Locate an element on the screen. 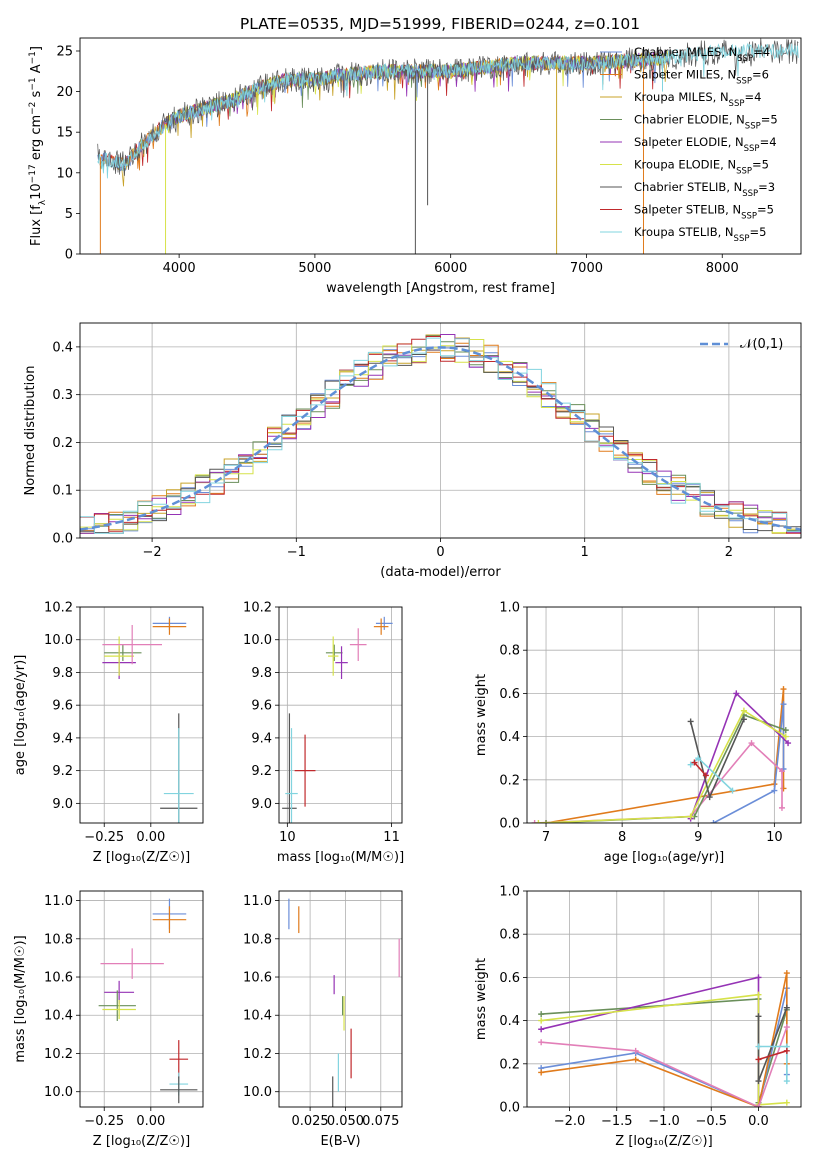 This screenshot has width=819, height=1170. y-tick-label: 0.8 is located at coordinates (509, 651).